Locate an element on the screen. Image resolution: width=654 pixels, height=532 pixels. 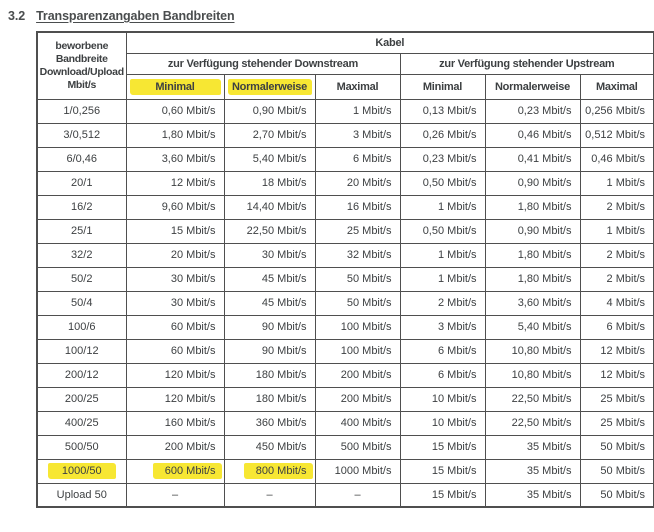
bandwidth-value-cell: 16 Mbit/s is located at coordinates (357, 207).